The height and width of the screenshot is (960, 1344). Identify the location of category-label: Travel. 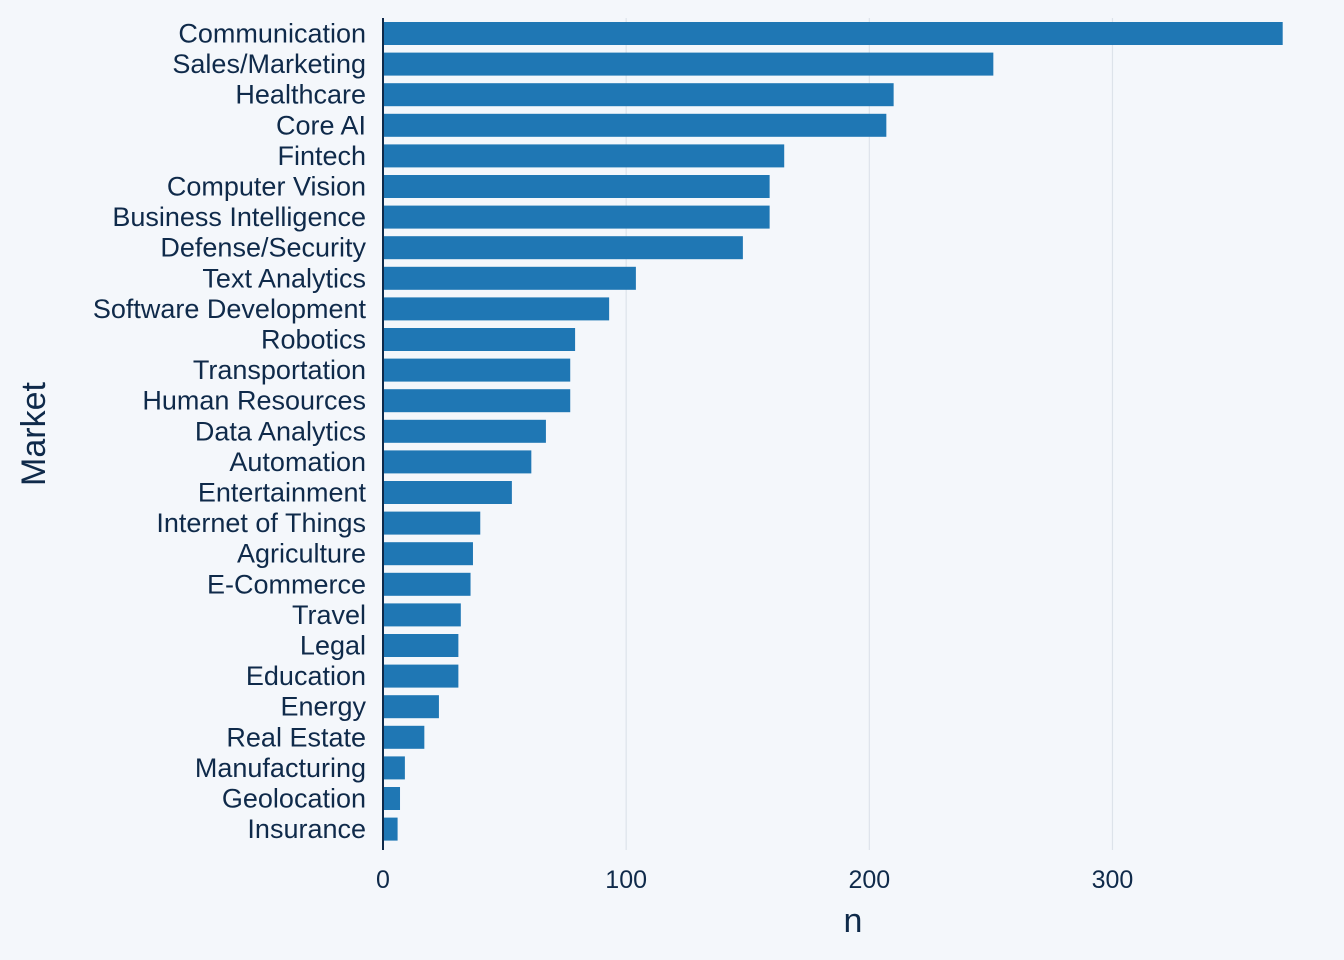
(329, 615).